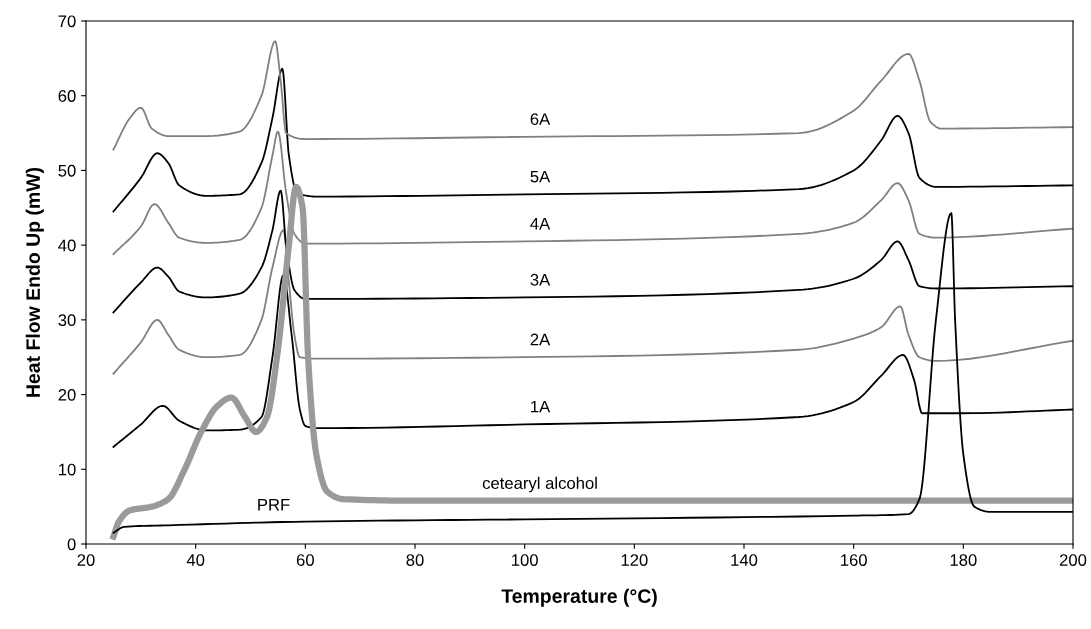  I want to click on series-label: 1A, so click(541, 406).